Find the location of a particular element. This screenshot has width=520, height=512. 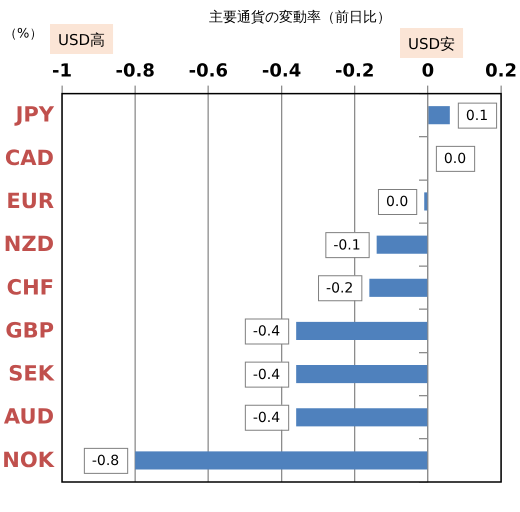

text: USD高 is located at coordinates (82, 39).